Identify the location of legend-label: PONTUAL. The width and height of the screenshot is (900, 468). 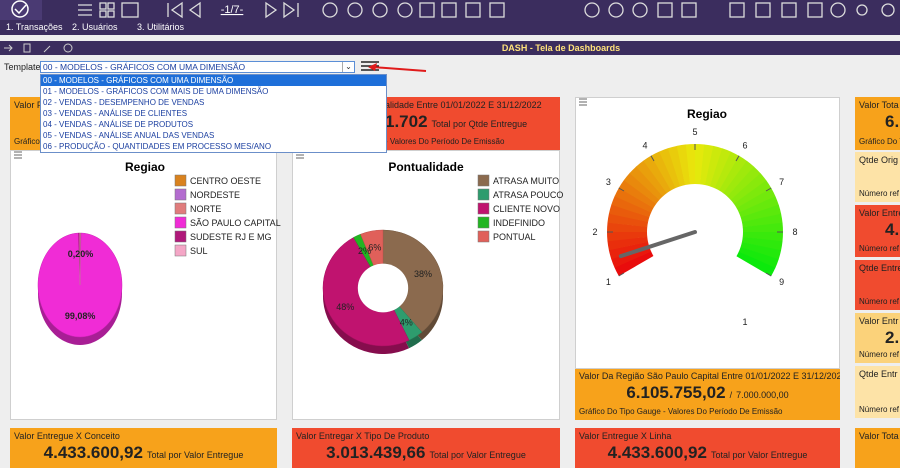
(514, 237).